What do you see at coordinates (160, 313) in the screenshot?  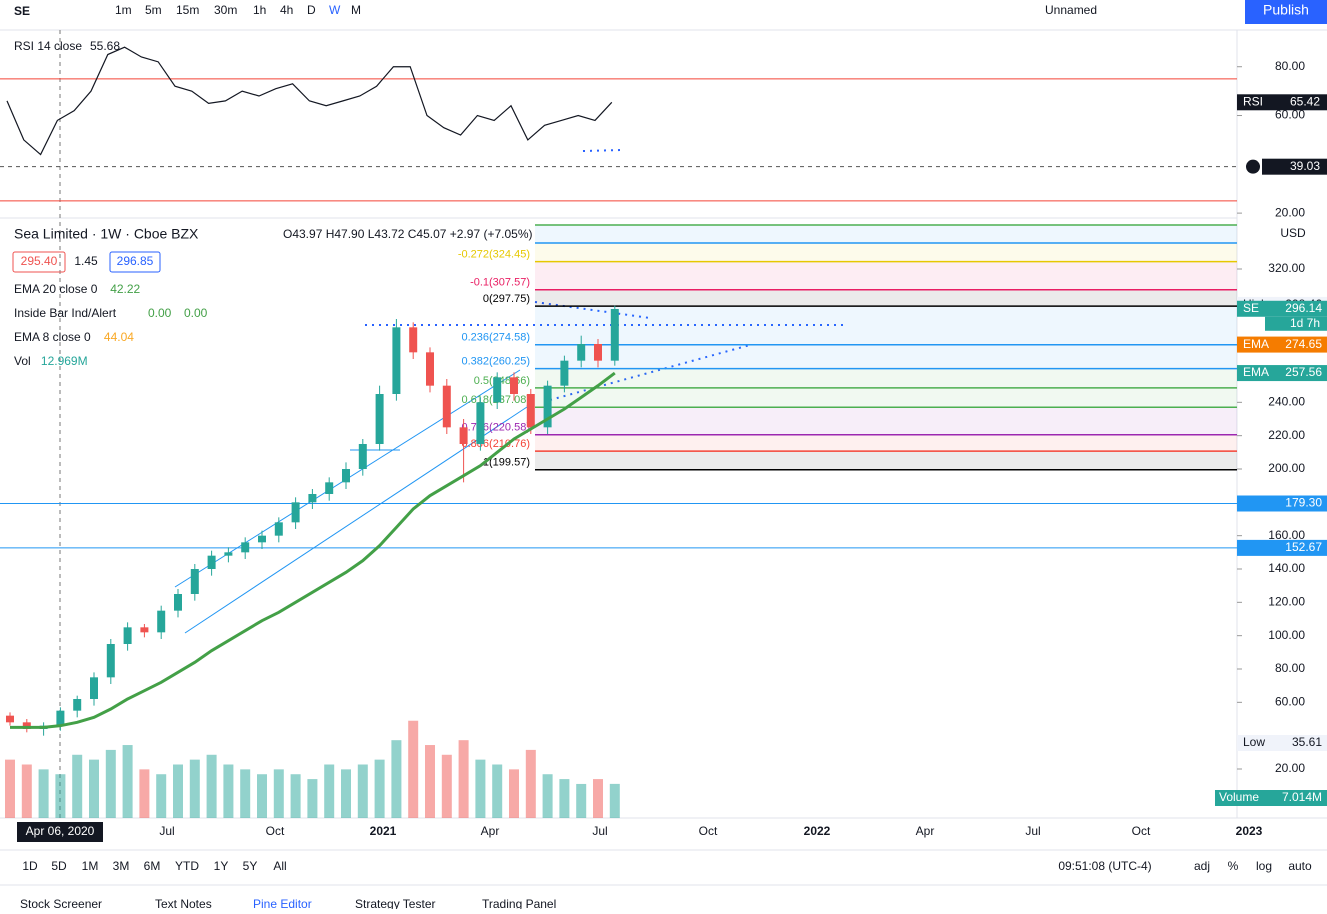 I see `indicator-value: 0.00` at bounding box center [160, 313].